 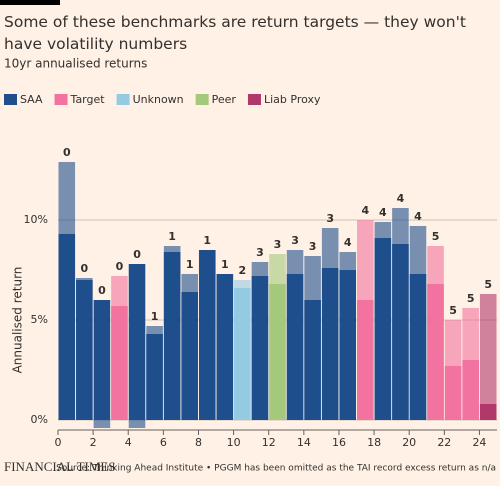 What do you see at coordinates (269, 442) in the screenshot?
I see `x-tick-label: 12` at bounding box center [269, 442].